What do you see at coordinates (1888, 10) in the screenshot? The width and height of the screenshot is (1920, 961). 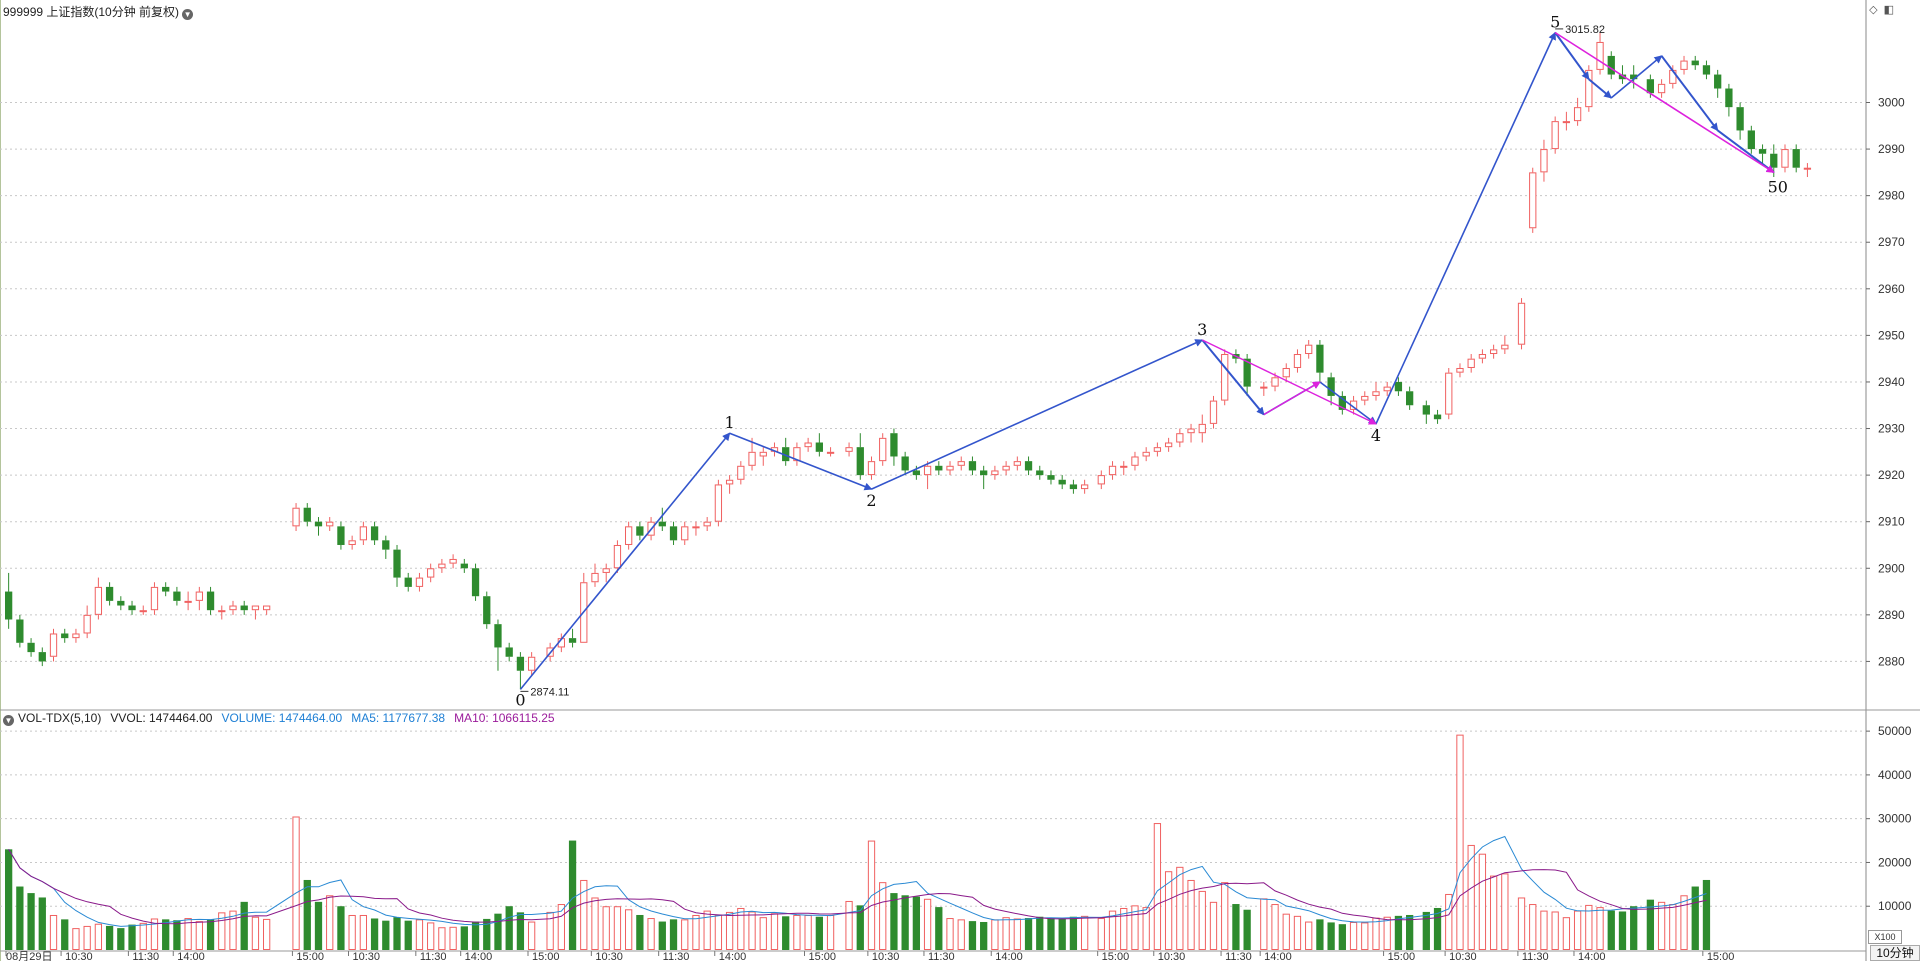 I see `panel-toggle-icon: ◧` at bounding box center [1888, 10].